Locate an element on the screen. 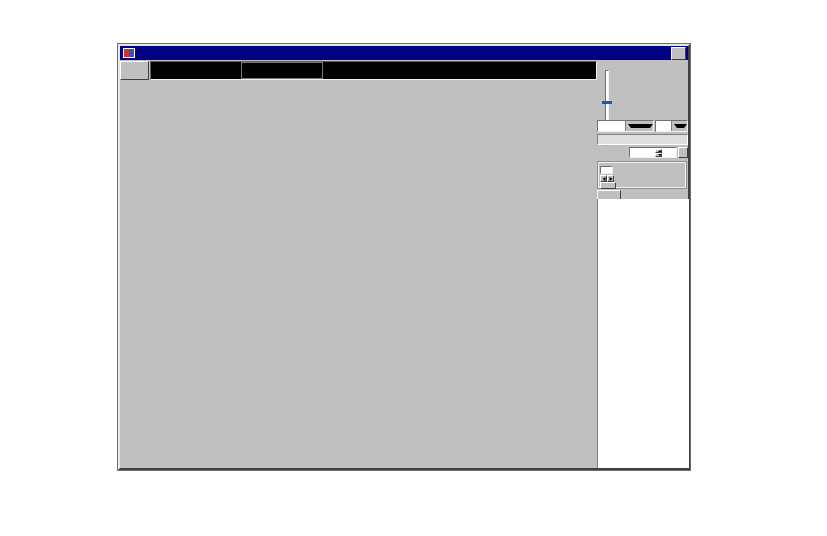 The image size is (827, 536). browse-button is located at coordinates (683, 152).